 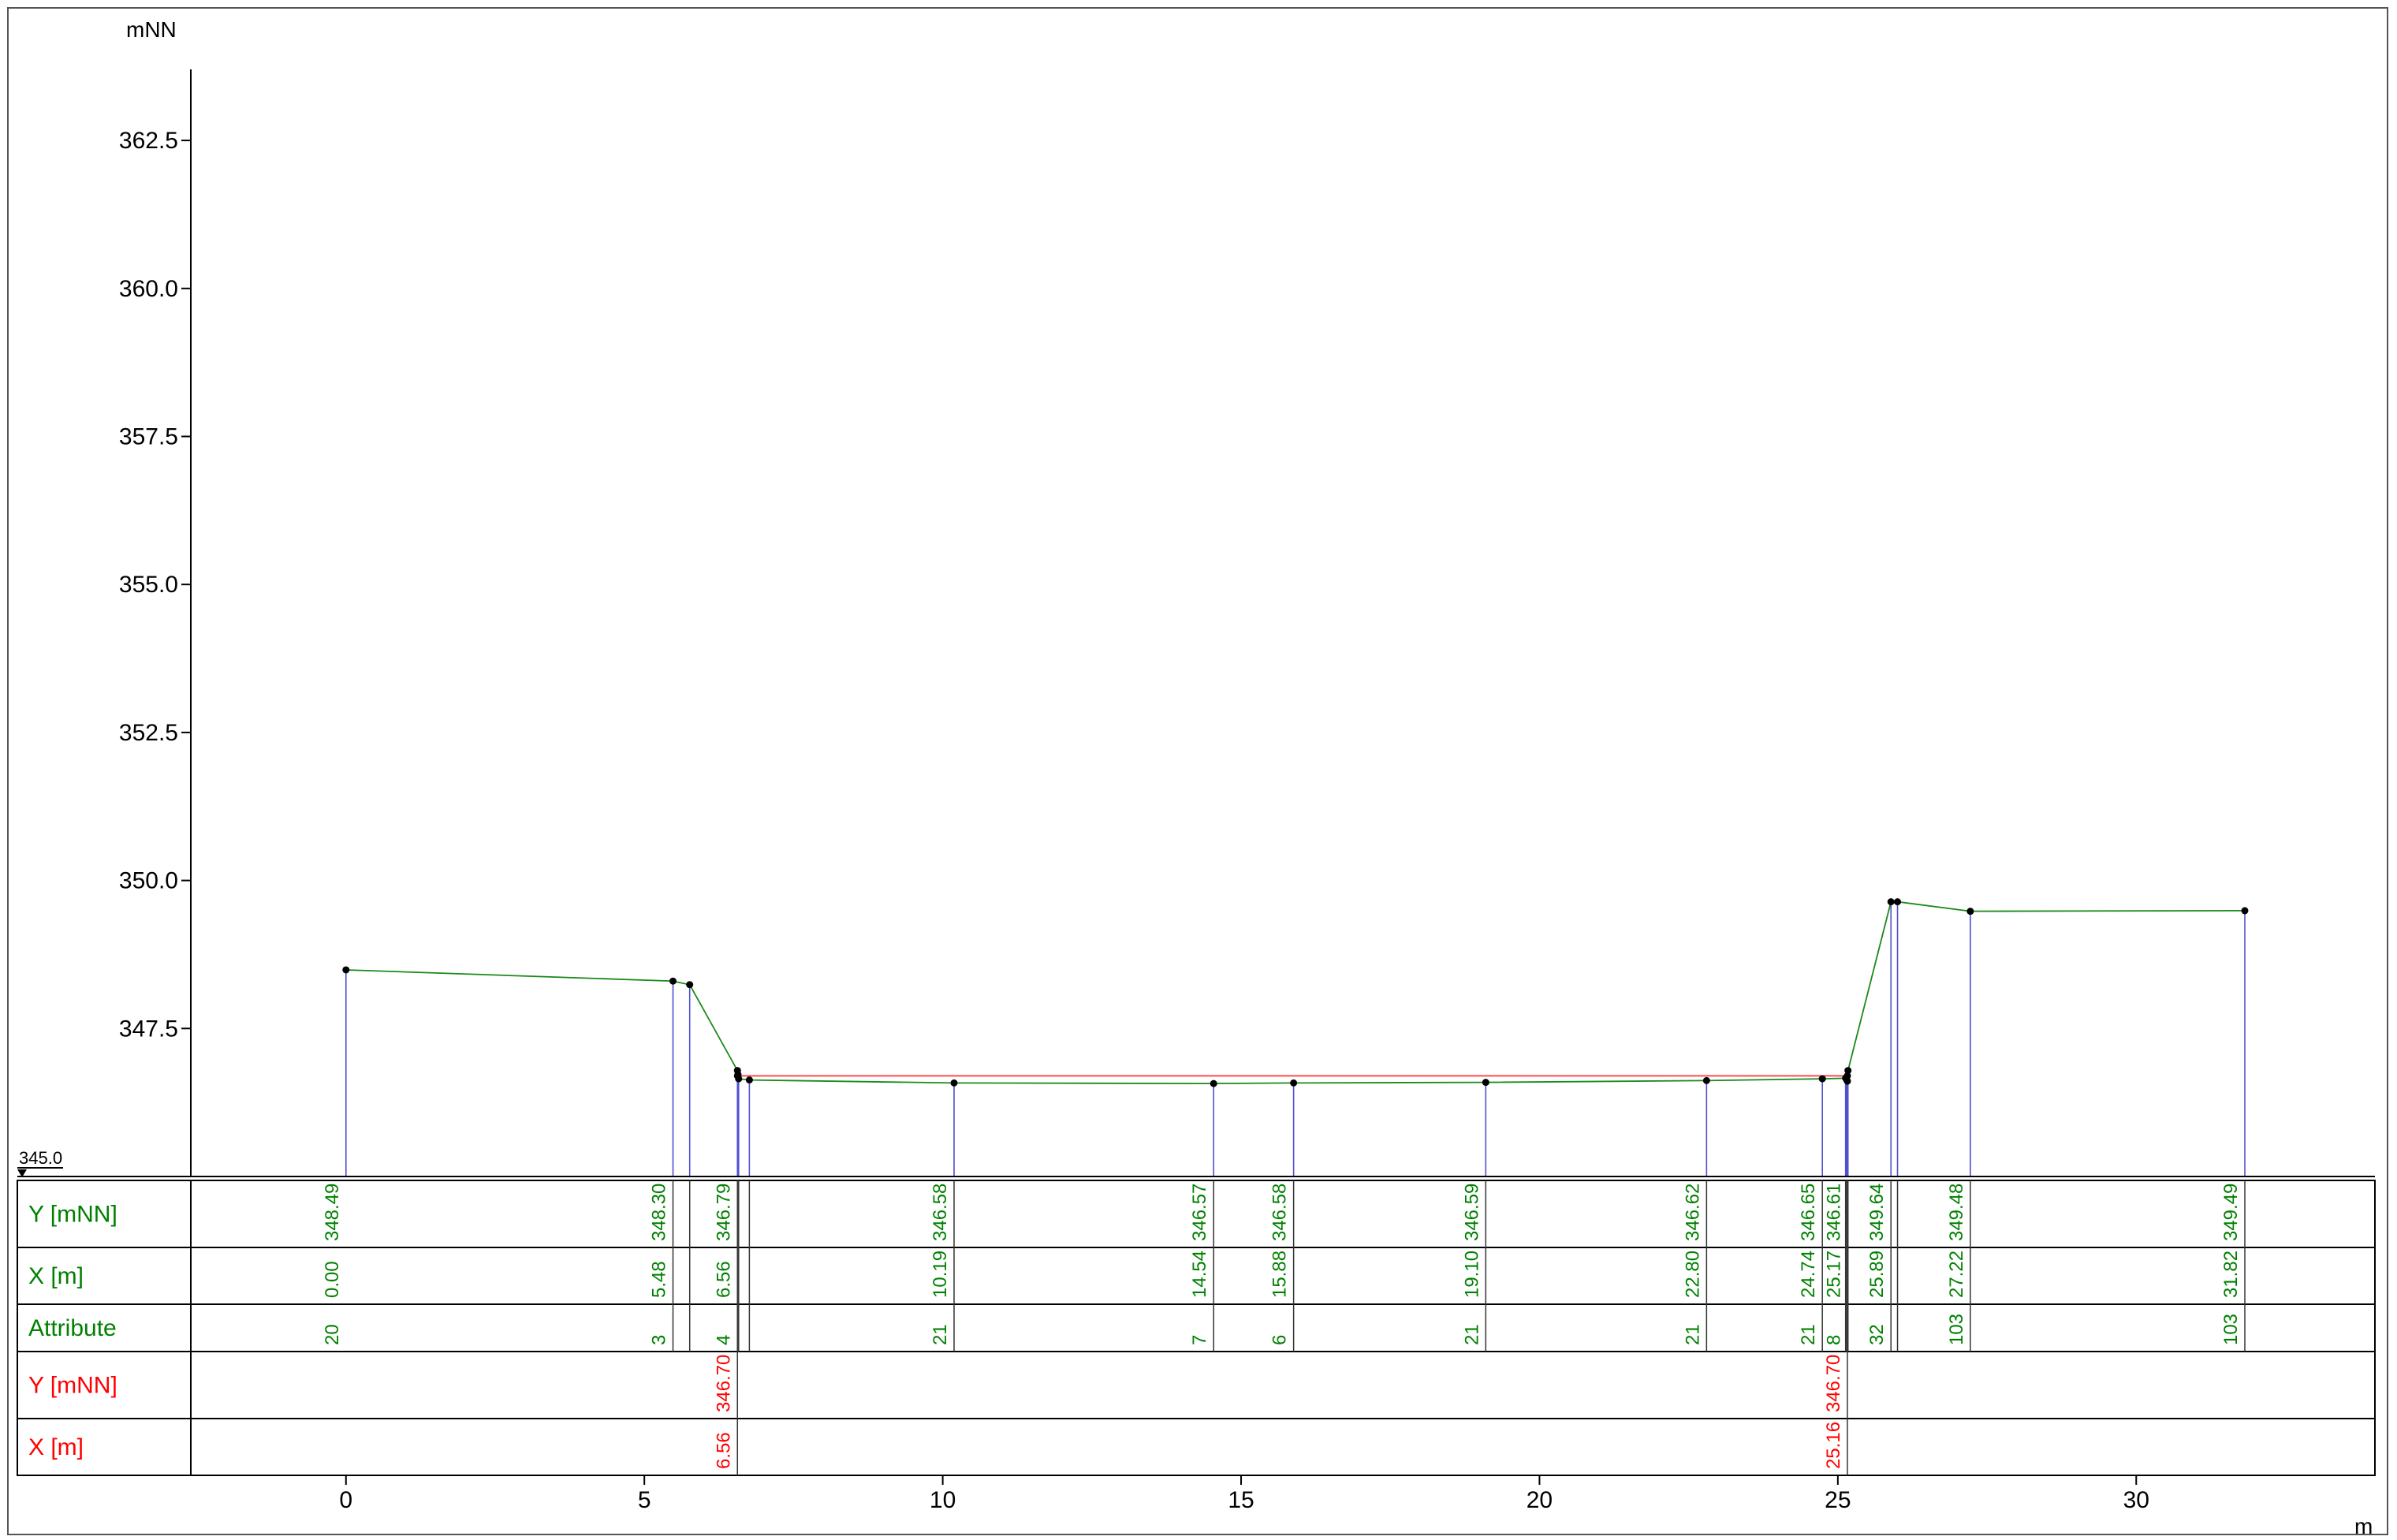 I want to click on y-tick-label: 357.5, so click(x=148, y=436).